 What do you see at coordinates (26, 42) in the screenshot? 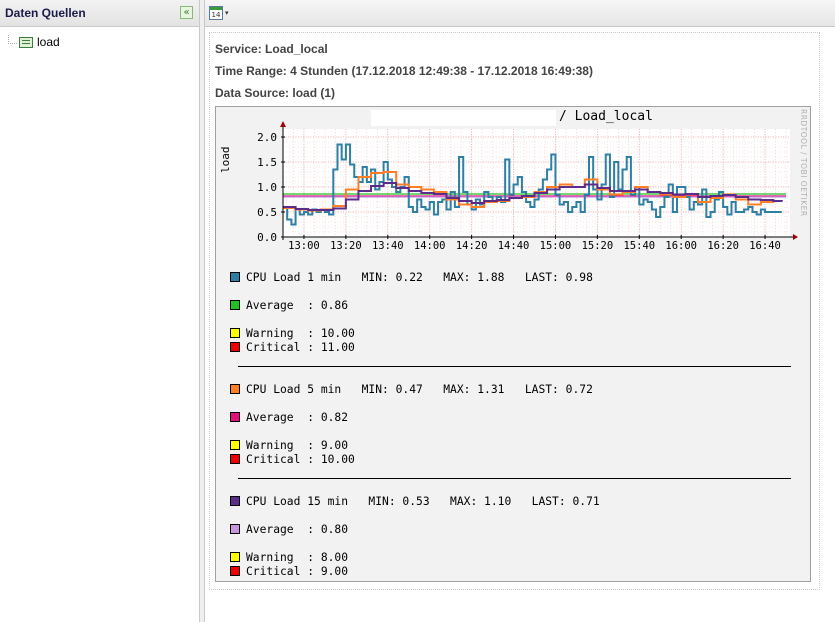
I see `datasource-icon` at bounding box center [26, 42].